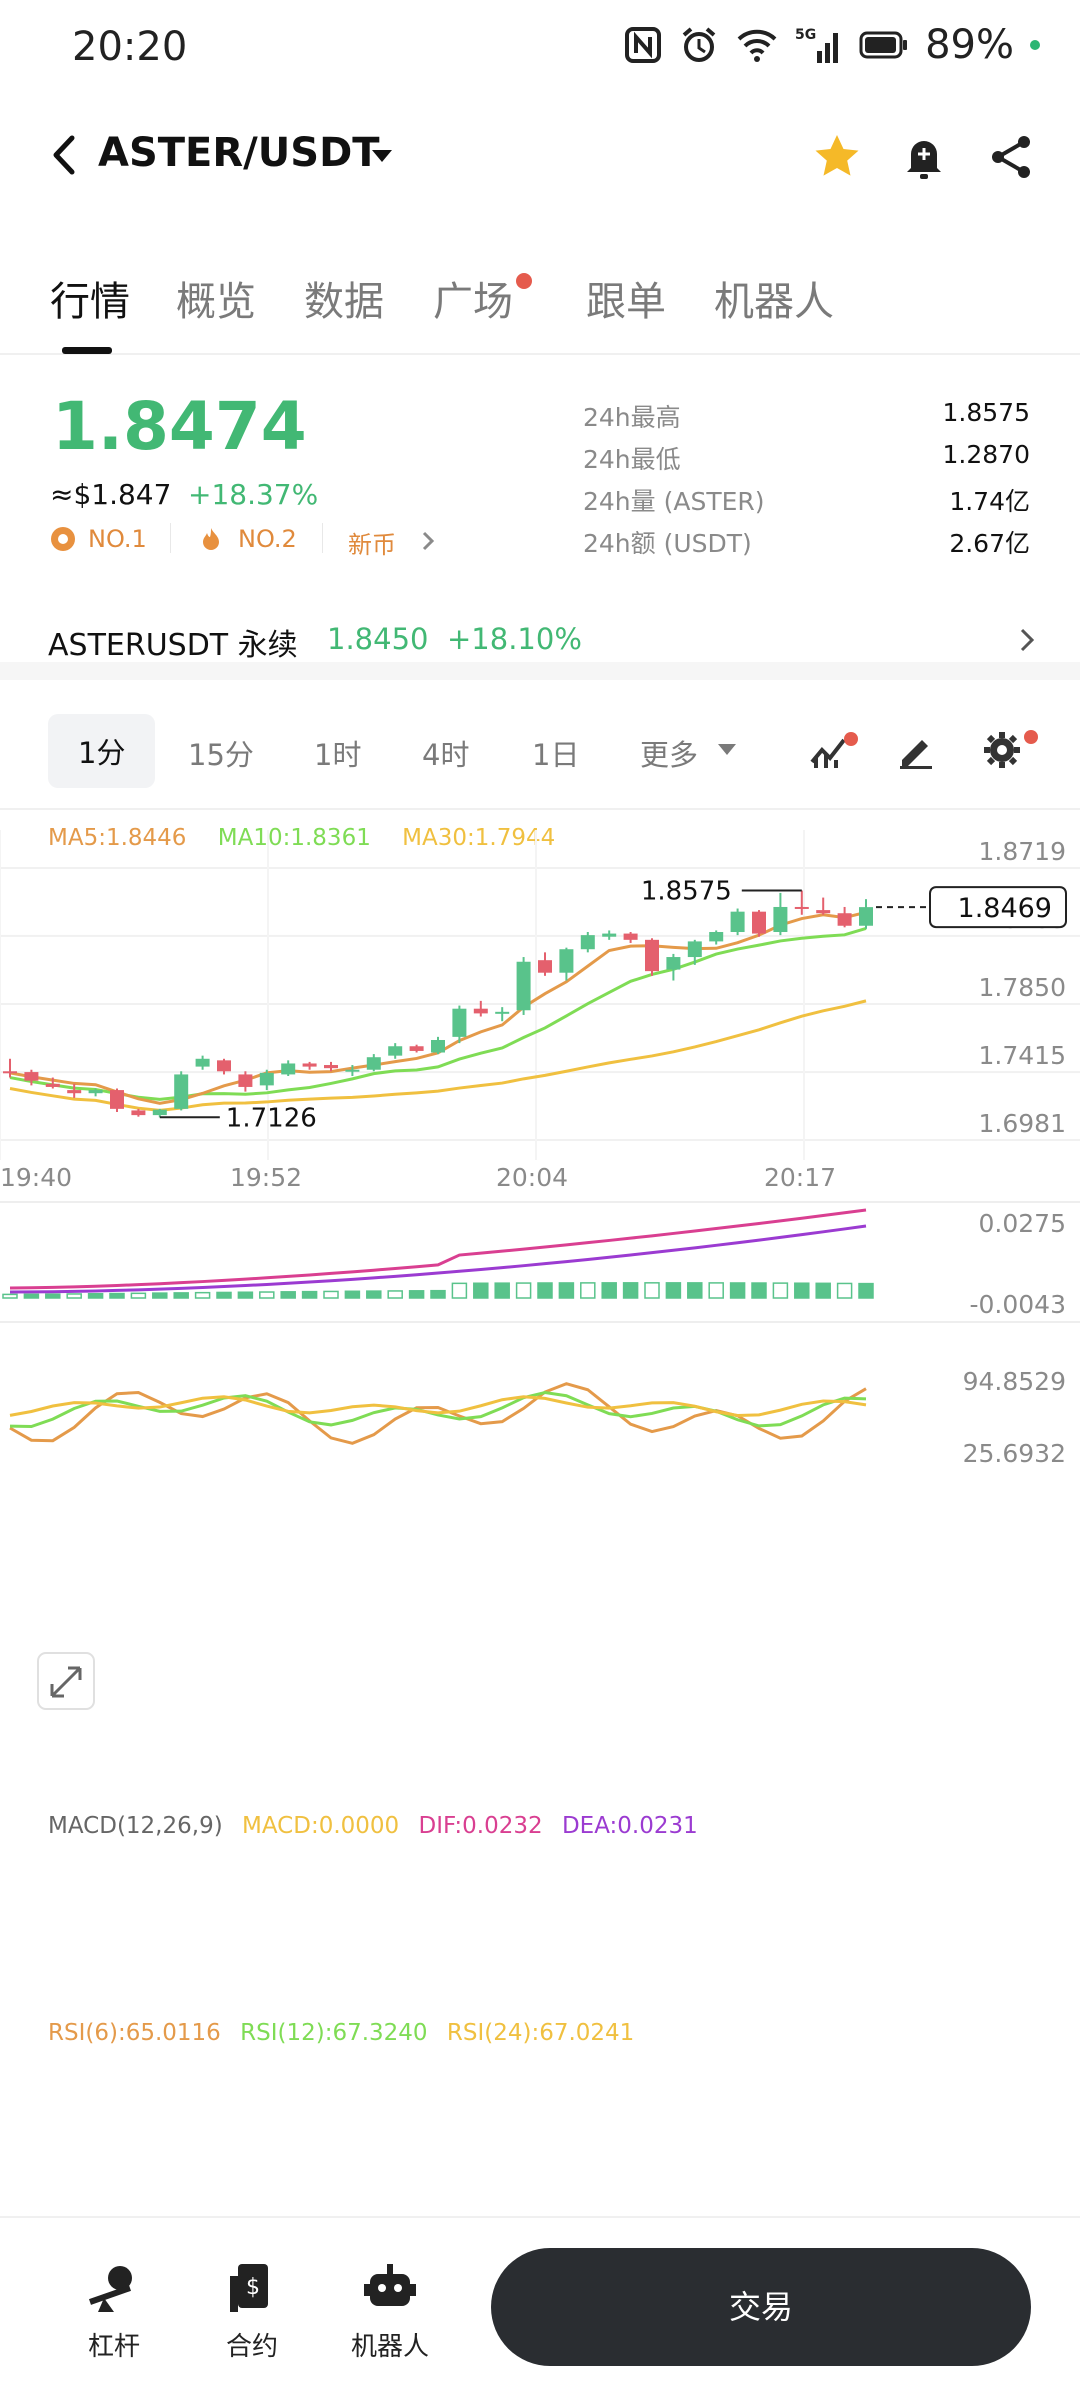 The image size is (1080, 2400). What do you see at coordinates (36, 1177) in the screenshot?
I see `time-axis-label: 19:40` at bounding box center [36, 1177].